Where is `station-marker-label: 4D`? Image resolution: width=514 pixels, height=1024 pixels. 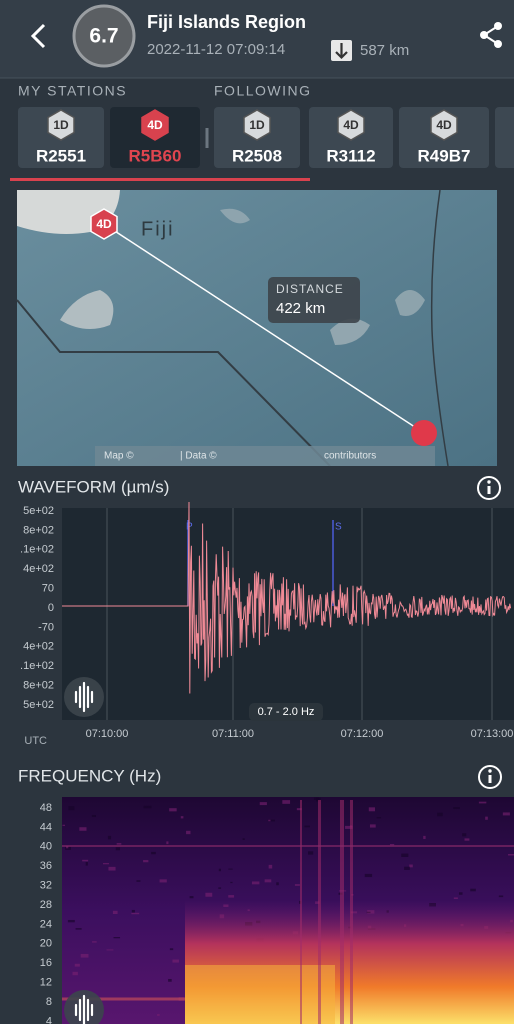
station-marker-label: 4D is located at coordinates (104, 224).